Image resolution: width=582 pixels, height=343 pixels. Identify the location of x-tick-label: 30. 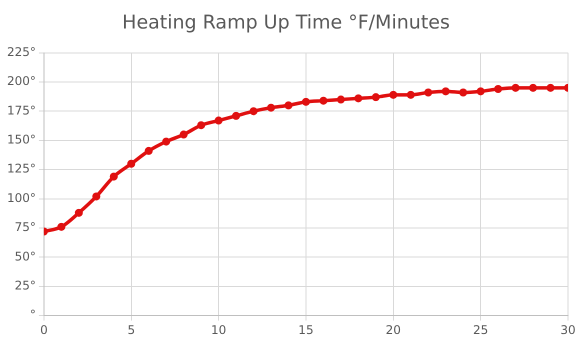
(568, 329).